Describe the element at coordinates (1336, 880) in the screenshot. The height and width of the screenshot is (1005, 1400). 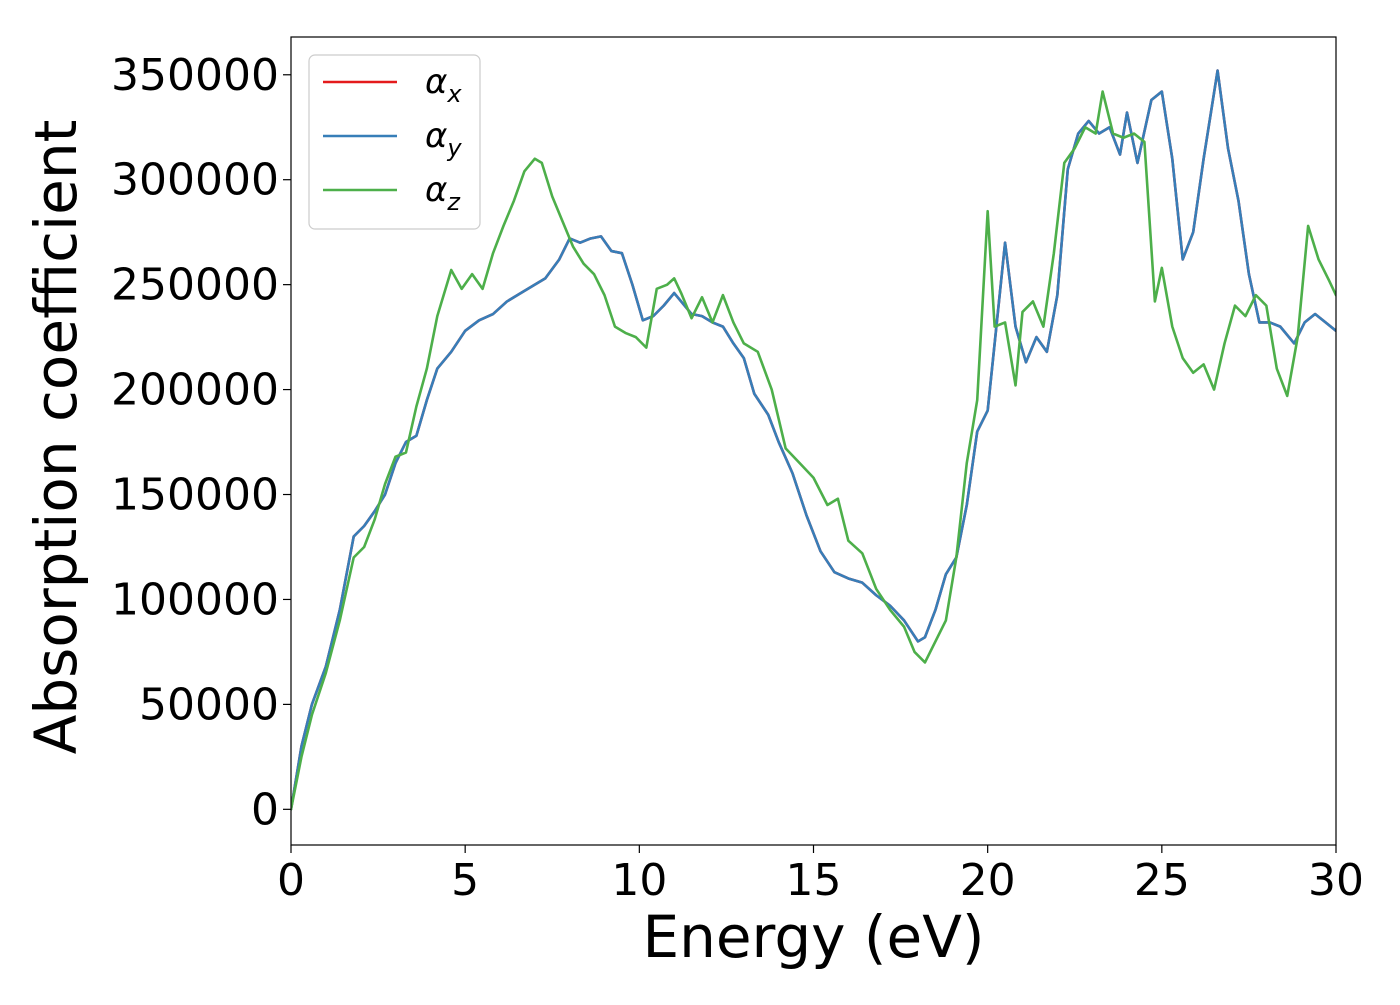
I see `x-tick-label: 30` at that location.